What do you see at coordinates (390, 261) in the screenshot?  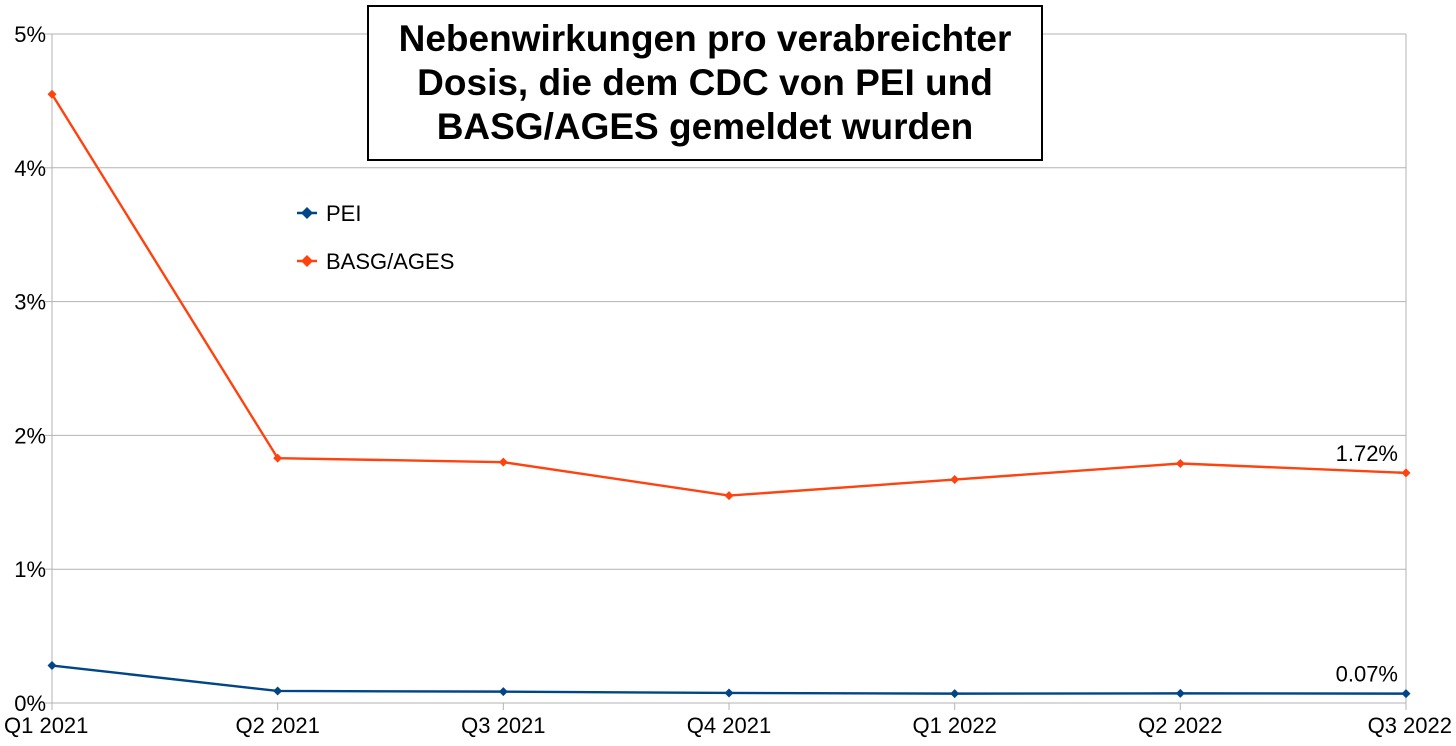 I see `legend-label: BASG/AGES` at bounding box center [390, 261].